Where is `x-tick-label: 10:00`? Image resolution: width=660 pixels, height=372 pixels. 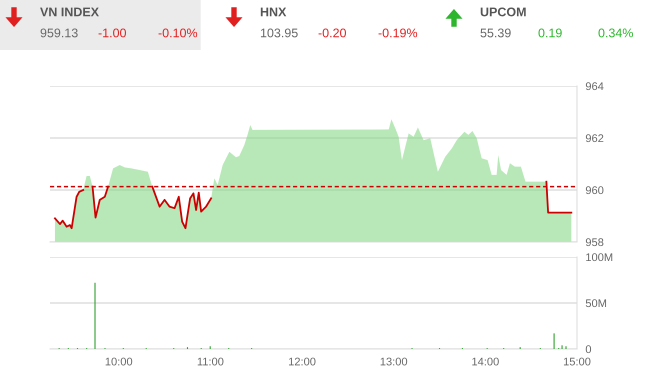 x-tick-label: 10:00 is located at coordinates (119, 362).